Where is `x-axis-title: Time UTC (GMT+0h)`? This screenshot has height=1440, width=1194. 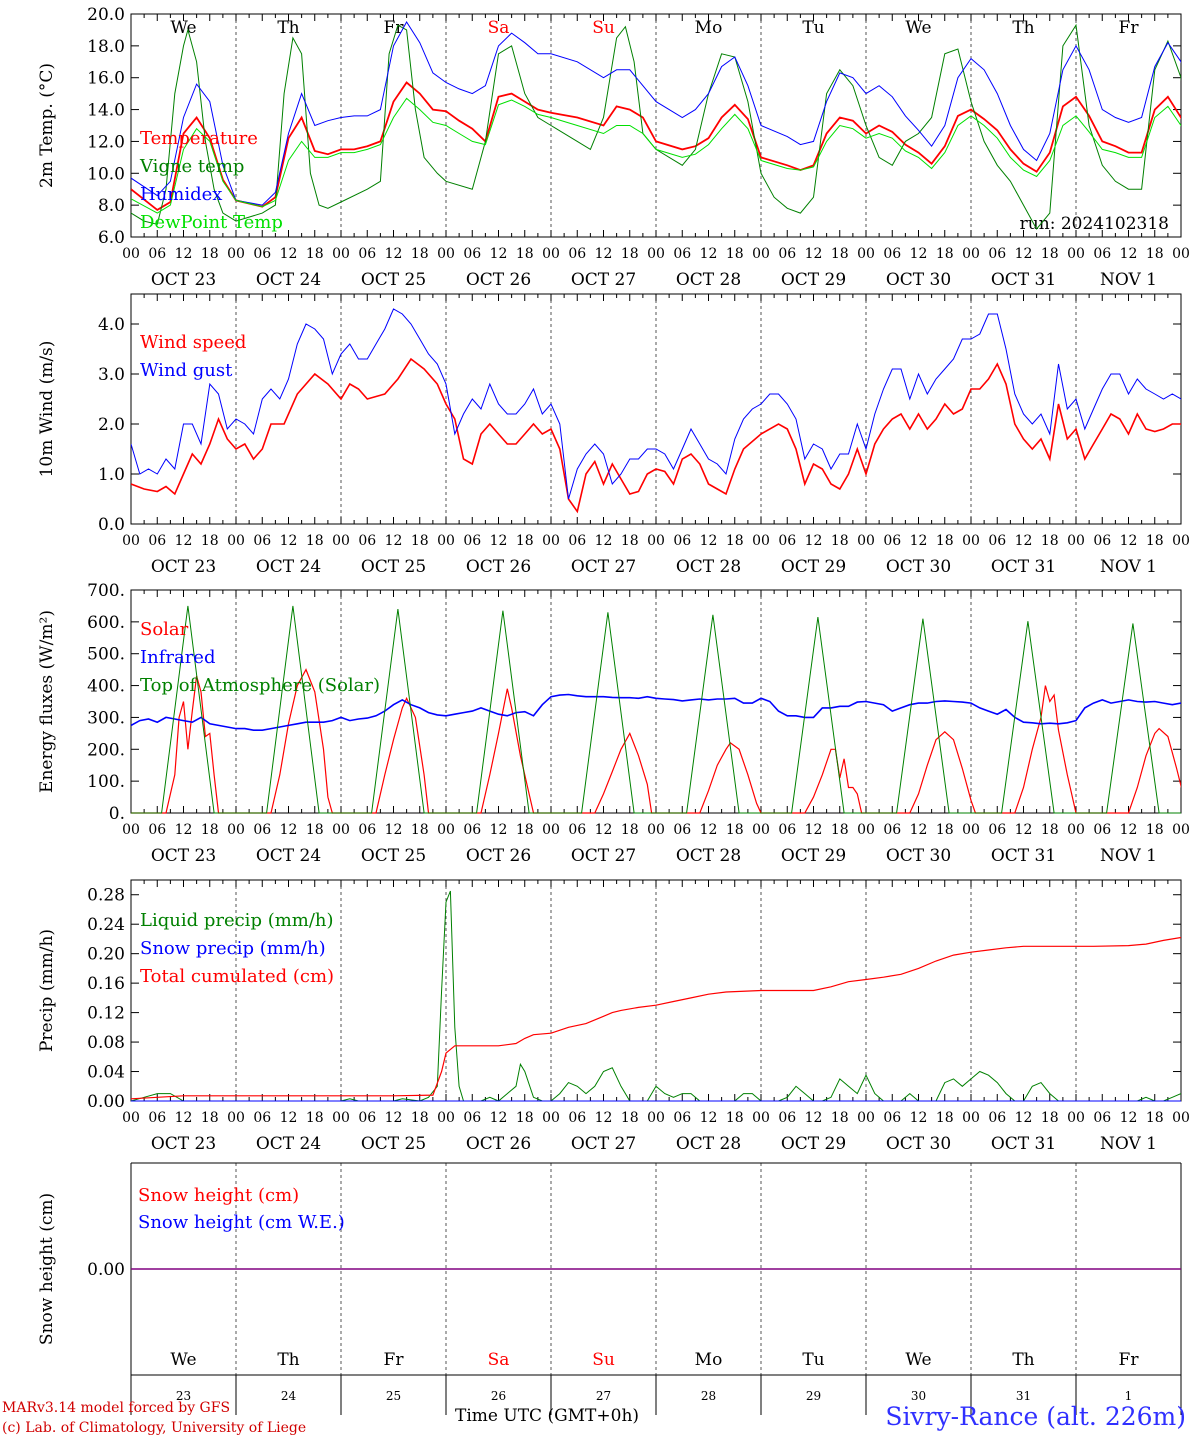 x-axis-title: Time UTC (GMT+0h) is located at coordinates (547, 1416).